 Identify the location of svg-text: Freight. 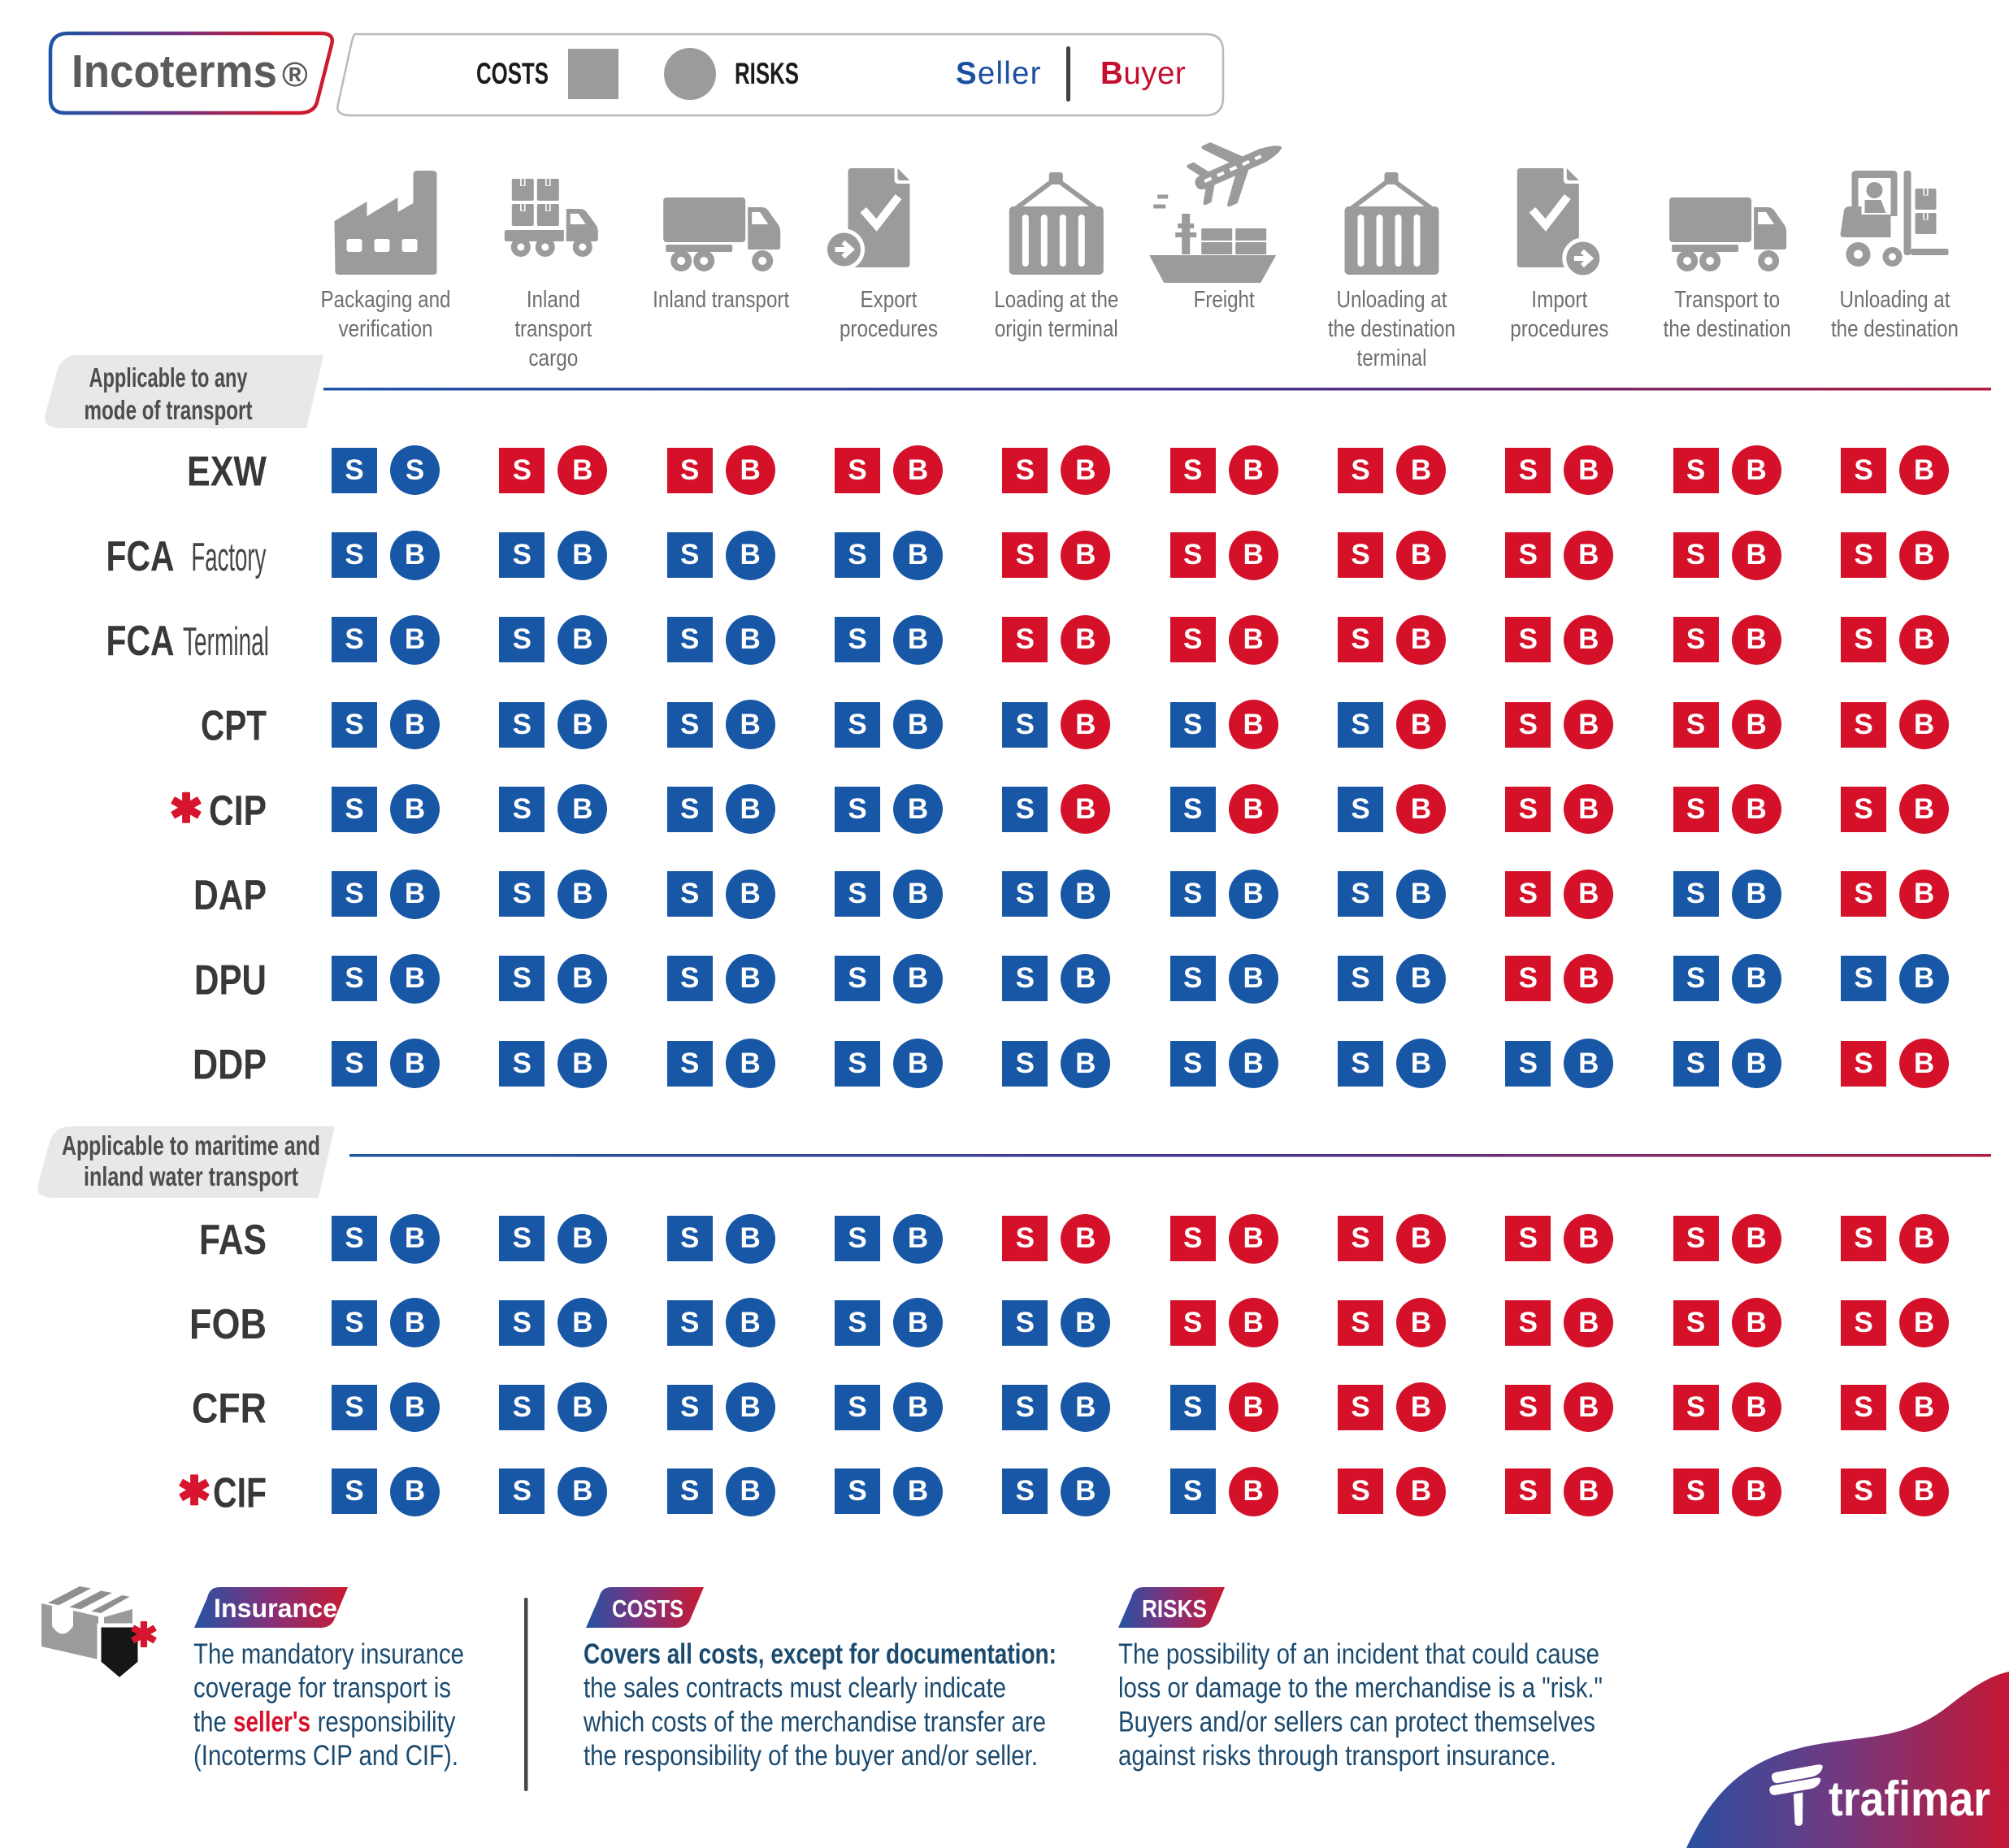
(1224, 300).